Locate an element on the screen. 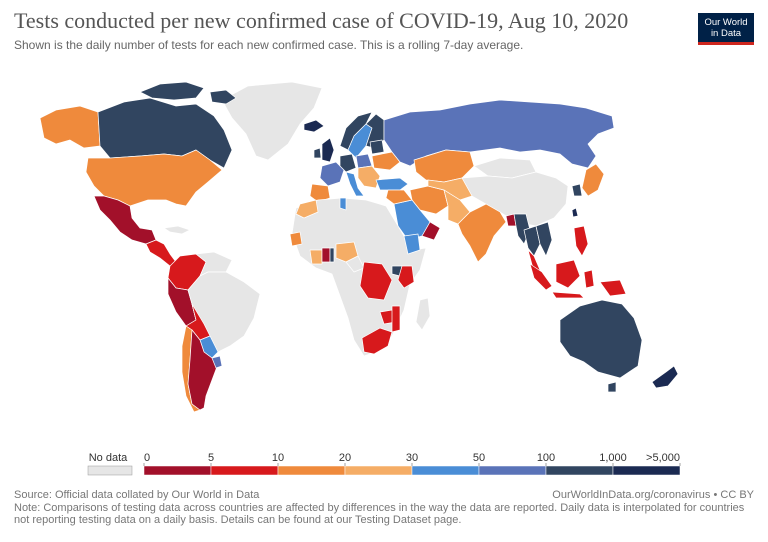 This screenshot has height=542, width=768. region-borneo is located at coordinates (568, 274).